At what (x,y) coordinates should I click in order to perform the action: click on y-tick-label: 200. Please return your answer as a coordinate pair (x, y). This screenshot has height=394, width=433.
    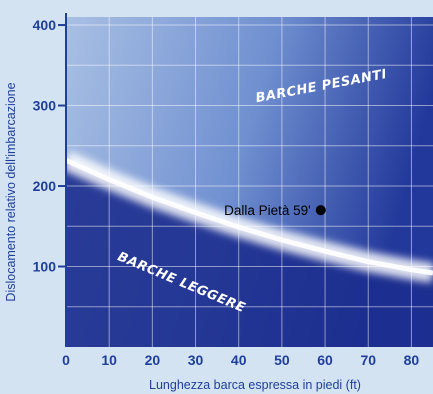
    Looking at the image, I should click on (45, 186).